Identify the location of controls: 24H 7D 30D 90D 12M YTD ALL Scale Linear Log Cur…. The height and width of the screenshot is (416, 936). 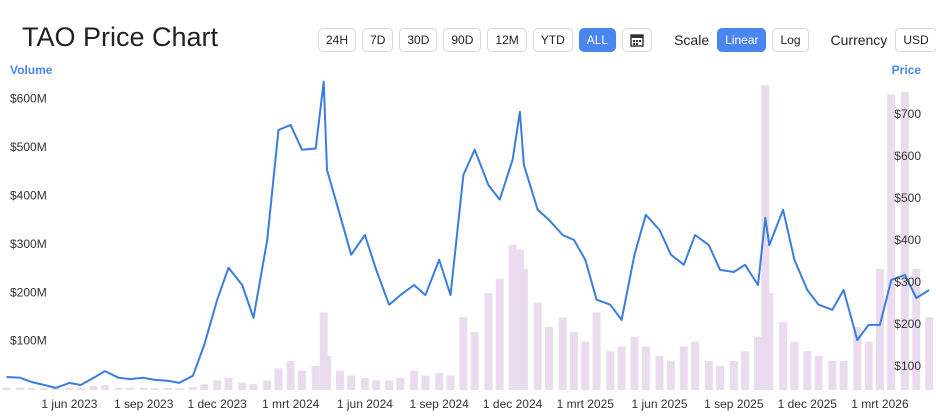
(627, 40).